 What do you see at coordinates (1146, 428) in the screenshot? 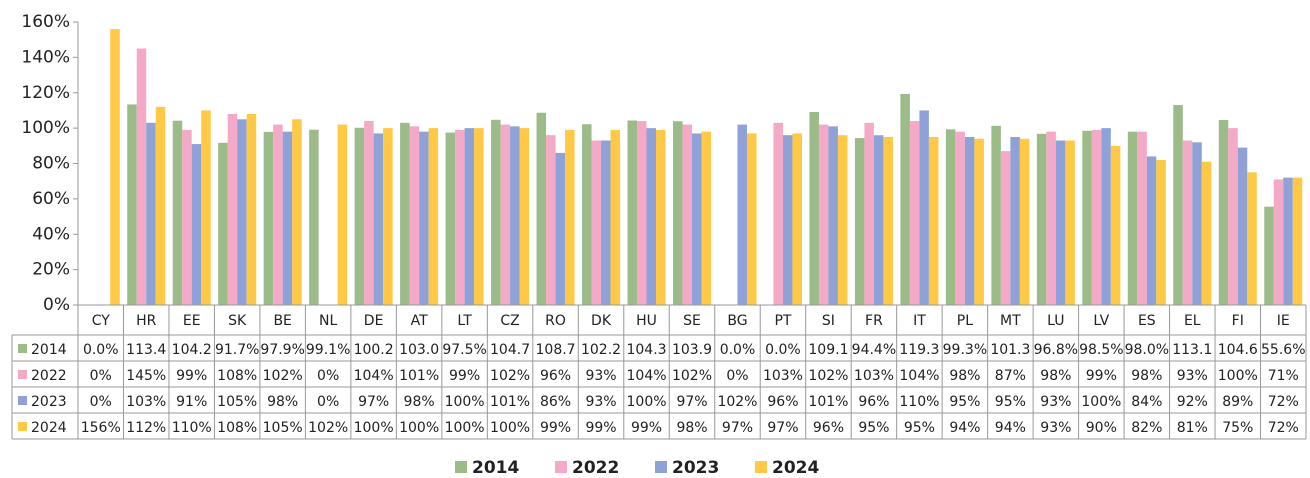
I see `table-cell: 82%` at bounding box center [1146, 428].